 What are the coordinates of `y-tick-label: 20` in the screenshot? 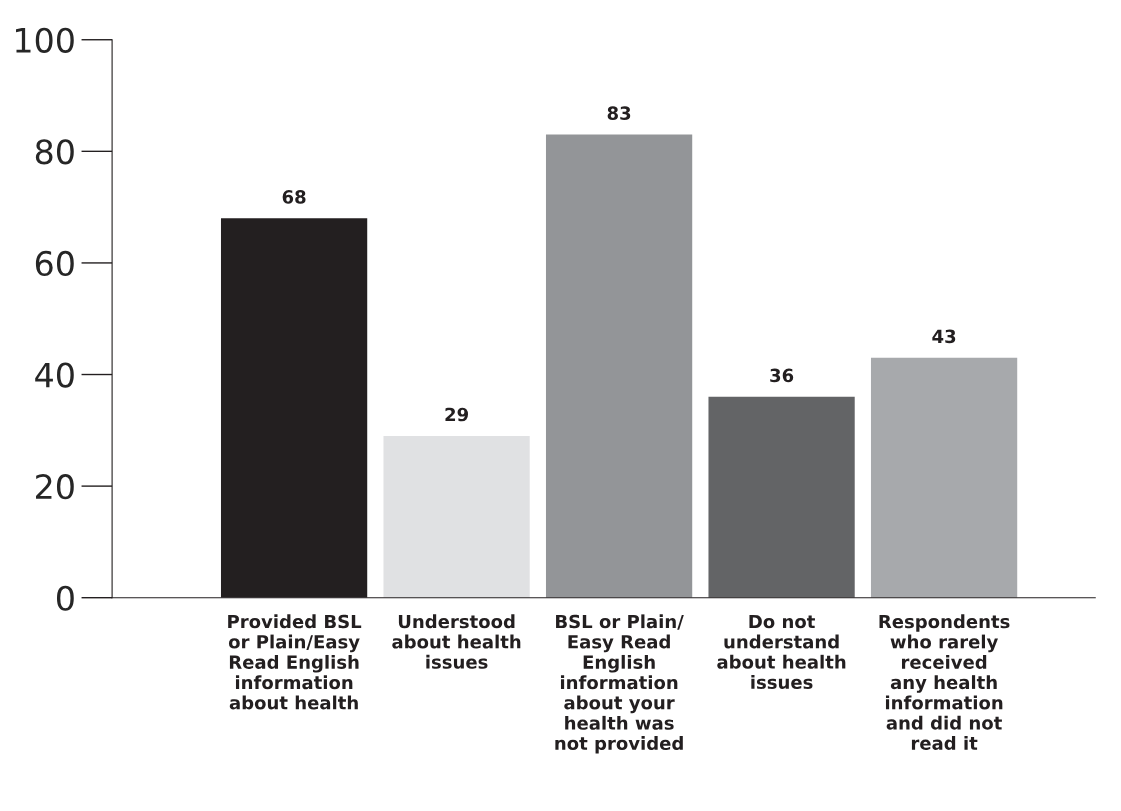 It's located at (55, 487).